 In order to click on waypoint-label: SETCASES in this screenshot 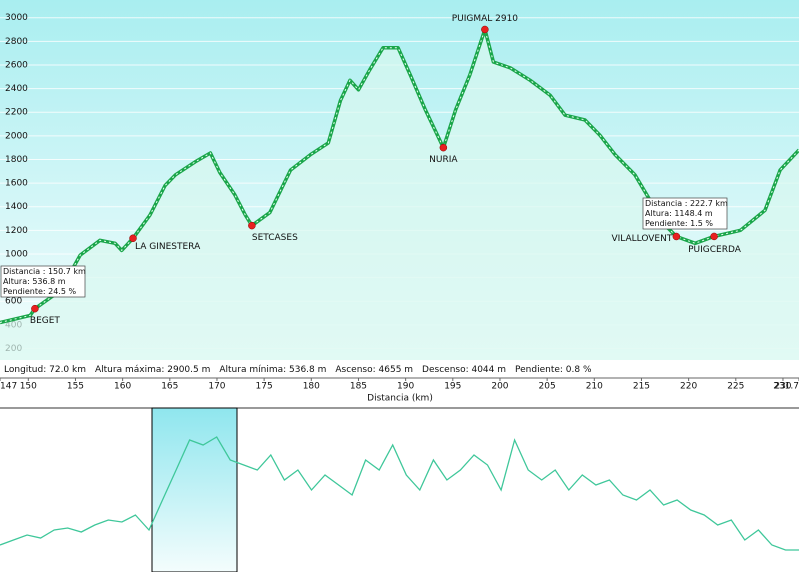, I will do `click(275, 238)`.